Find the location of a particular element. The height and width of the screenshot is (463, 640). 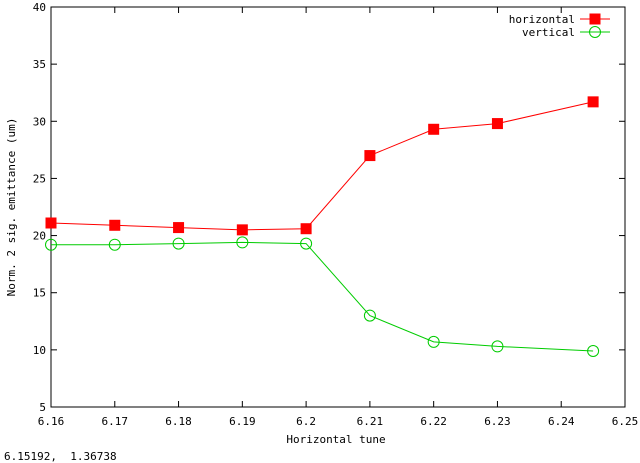

y-tick-label: 35 is located at coordinates (39, 64).